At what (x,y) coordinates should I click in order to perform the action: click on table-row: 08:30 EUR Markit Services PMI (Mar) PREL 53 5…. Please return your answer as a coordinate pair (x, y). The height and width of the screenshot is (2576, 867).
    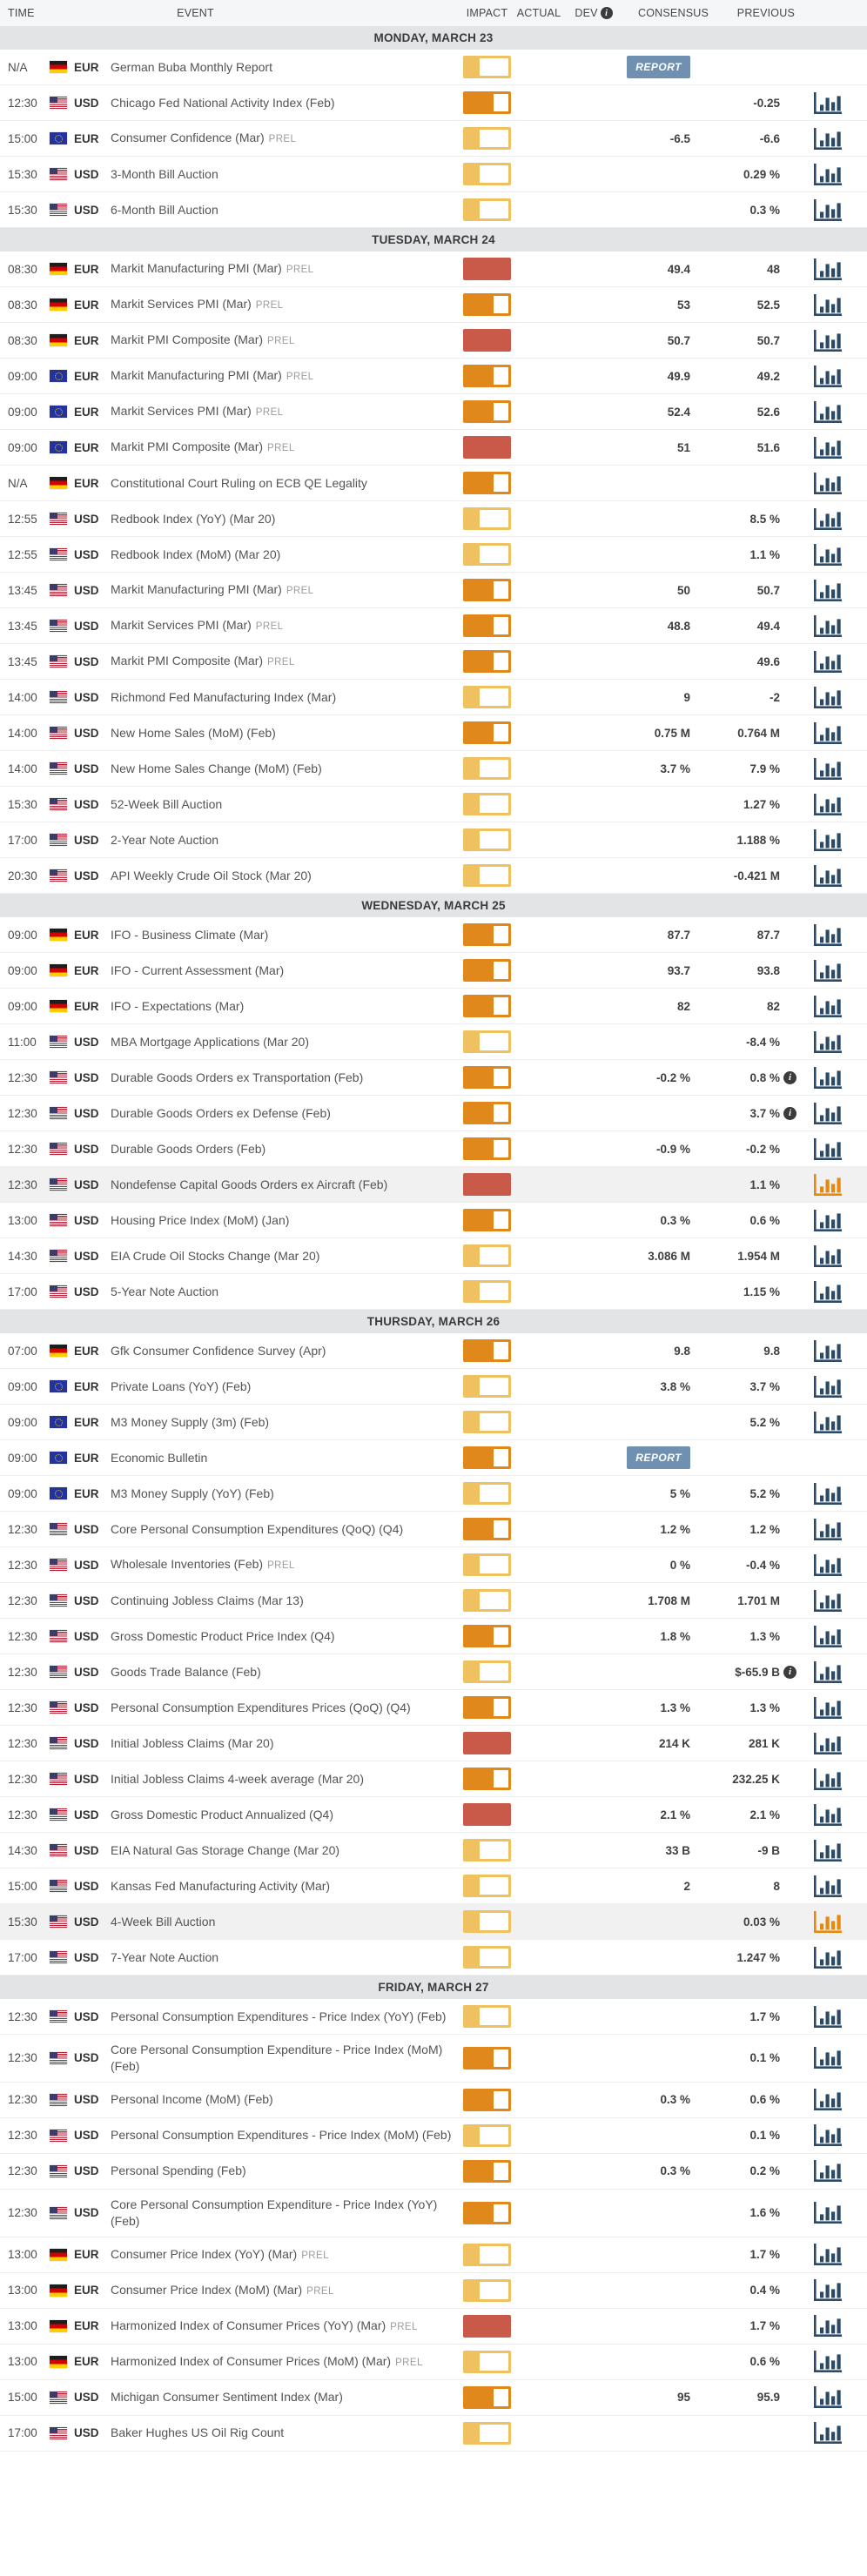
    Looking at the image, I should click on (433, 305).